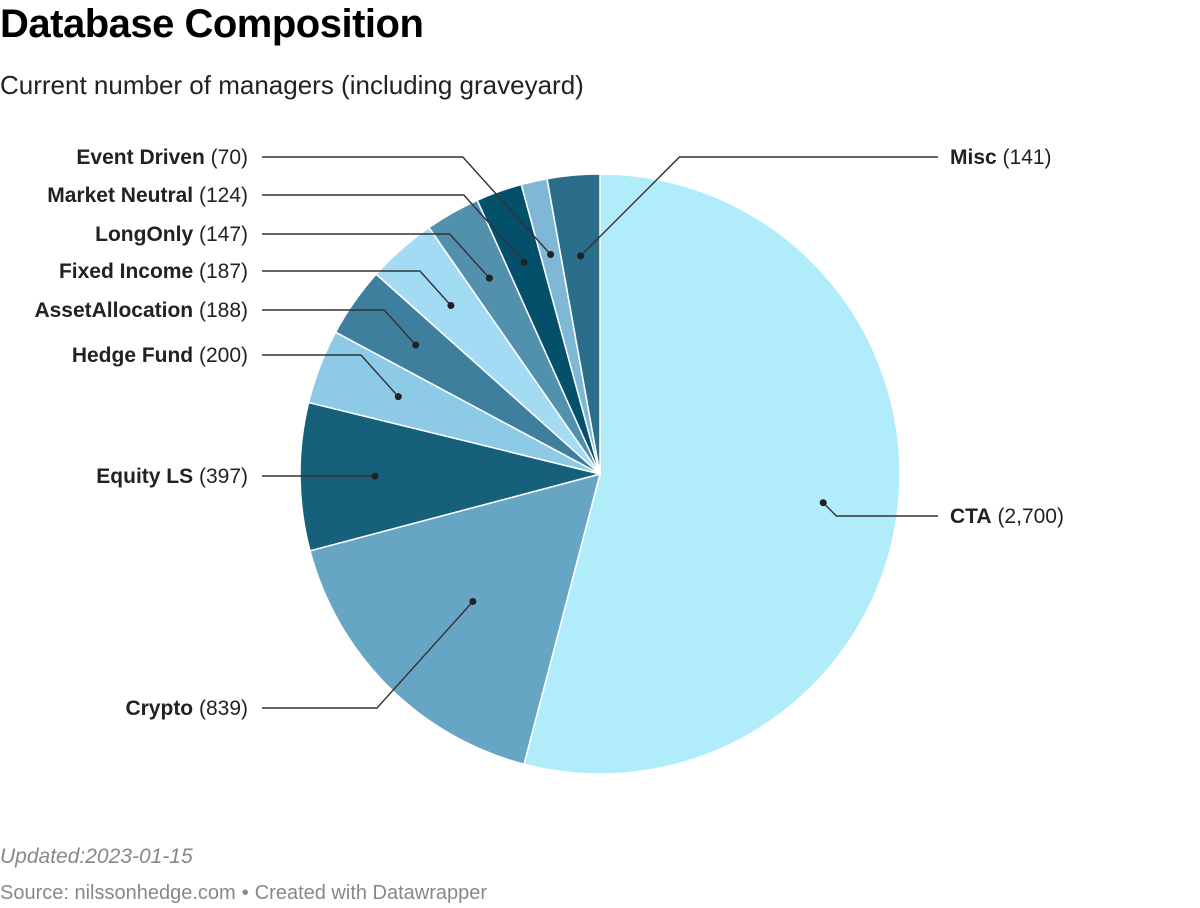 The width and height of the screenshot is (1200, 908). What do you see at coordinates (339, 327) in the screenshot?
I see `leader-line-assetallocation` at bounding box center [339, 327].